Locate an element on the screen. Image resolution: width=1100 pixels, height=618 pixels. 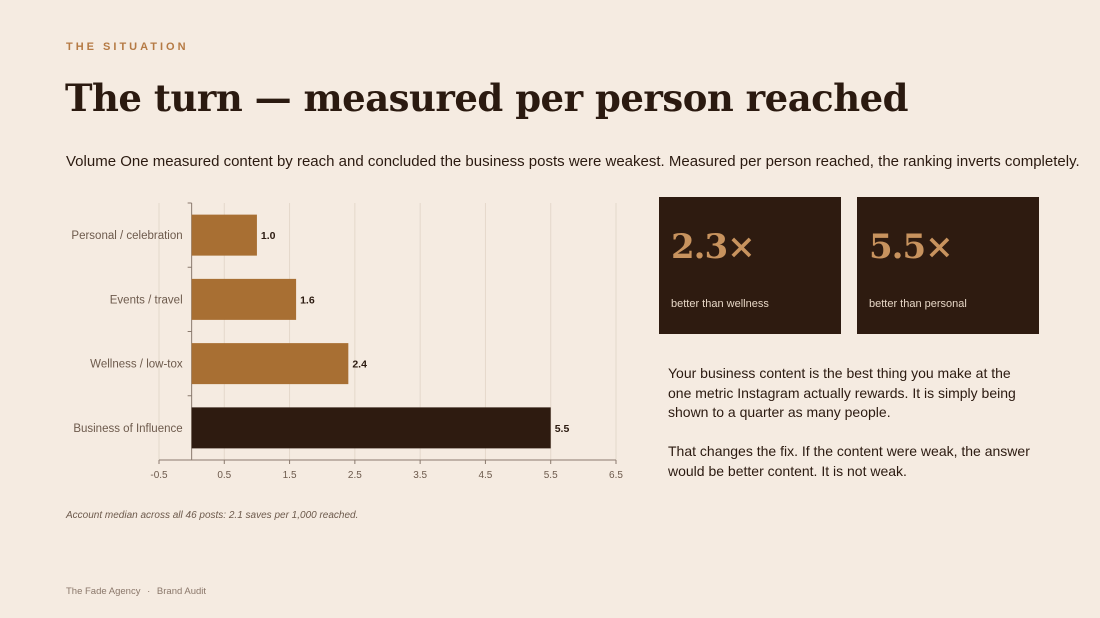
x-tick-label: 0.5 is located at coordinates (224, 475).